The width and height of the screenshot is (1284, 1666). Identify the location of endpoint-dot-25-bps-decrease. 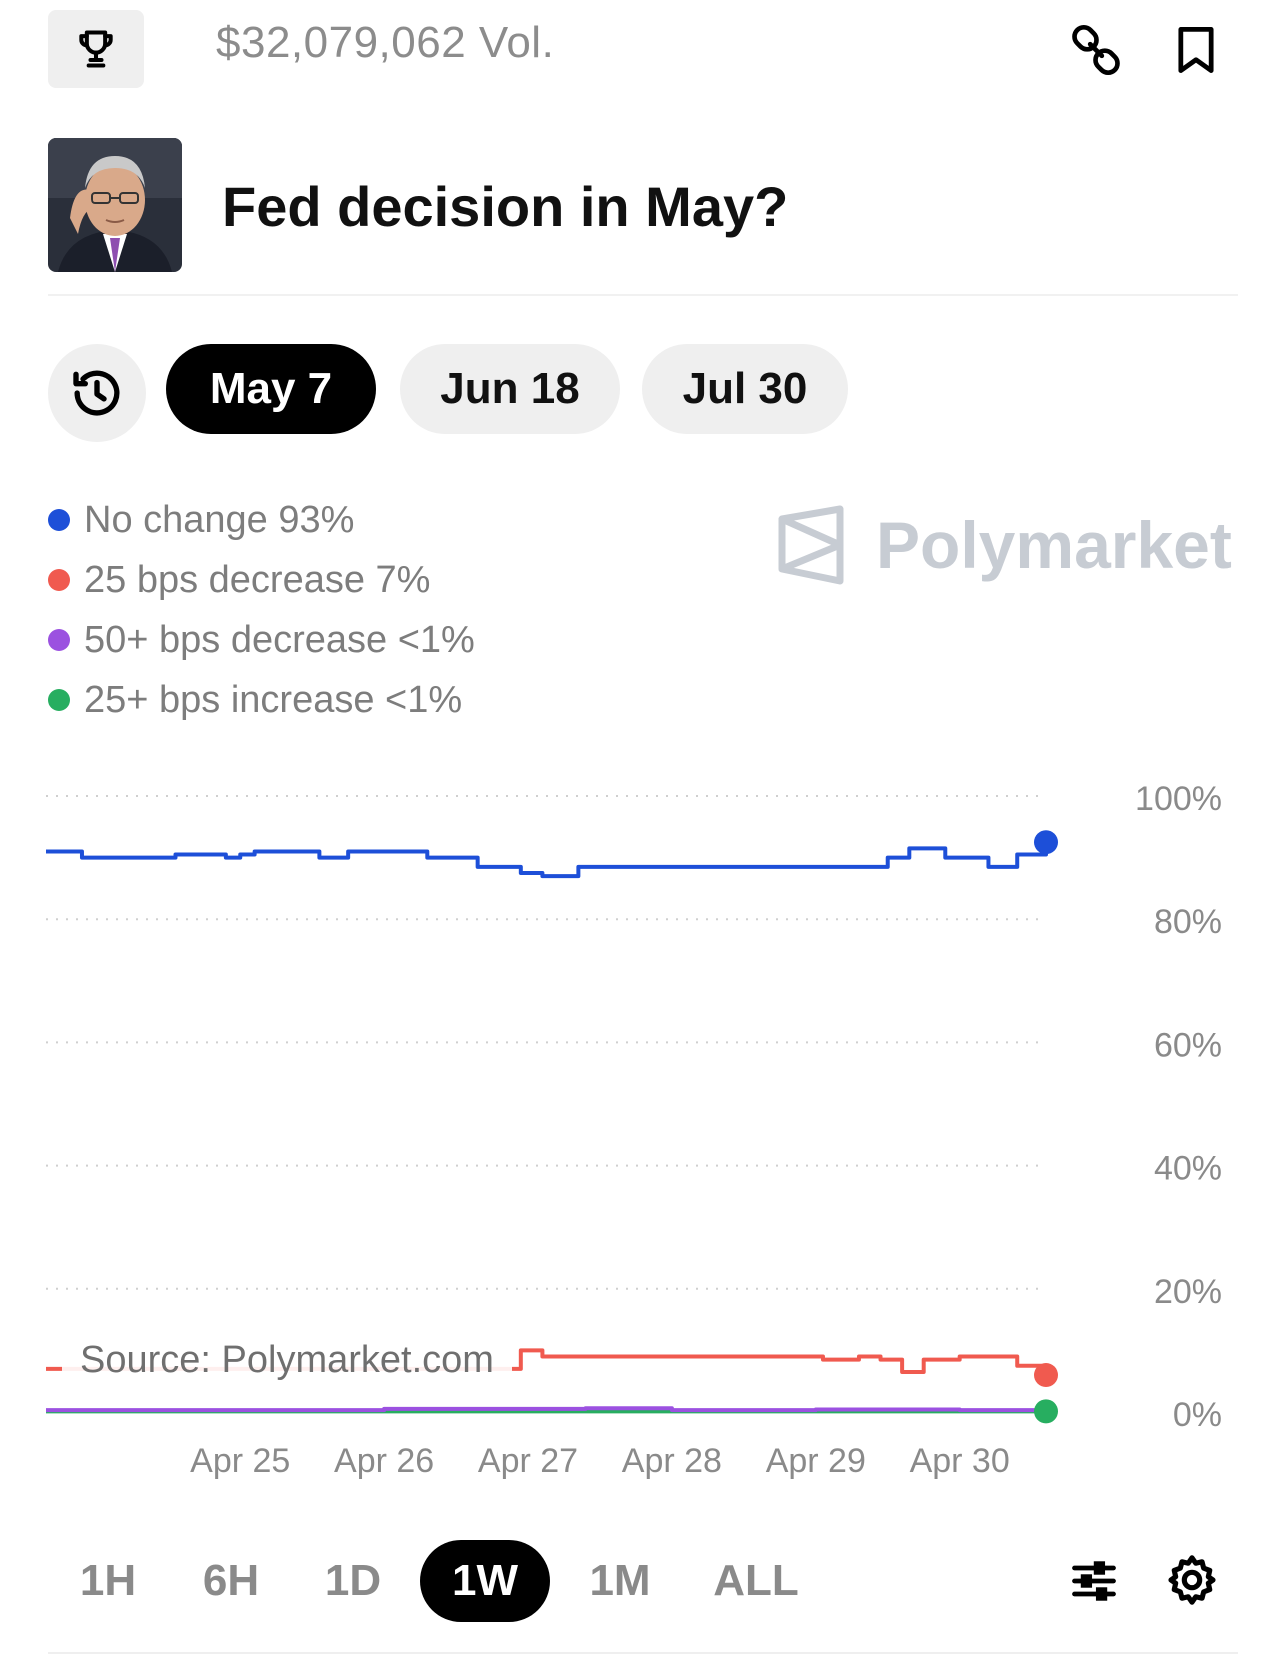
(1046, 1375).